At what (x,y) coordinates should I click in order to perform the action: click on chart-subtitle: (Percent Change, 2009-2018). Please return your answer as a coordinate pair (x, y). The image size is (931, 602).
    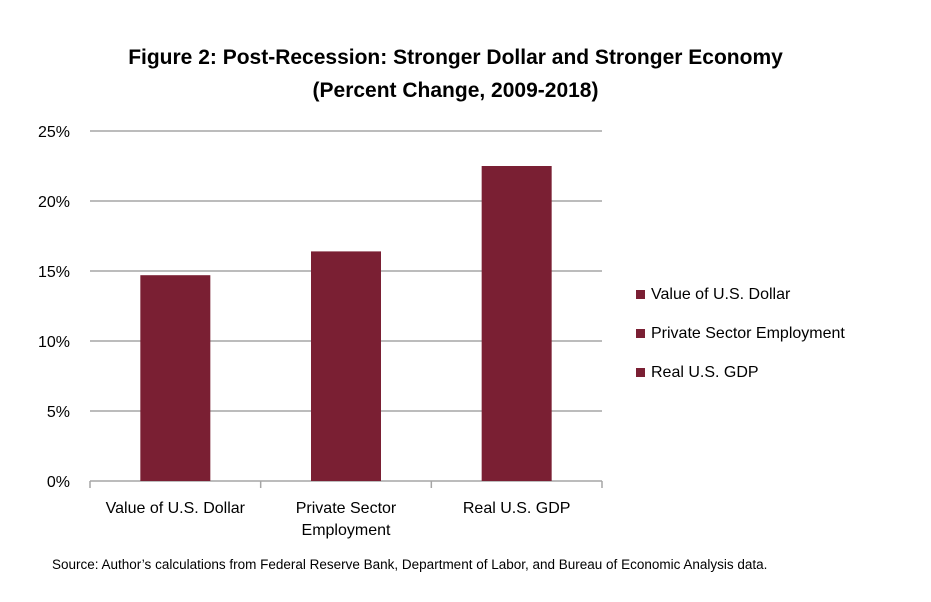
    Looking at the image, I should click on (455, 90).